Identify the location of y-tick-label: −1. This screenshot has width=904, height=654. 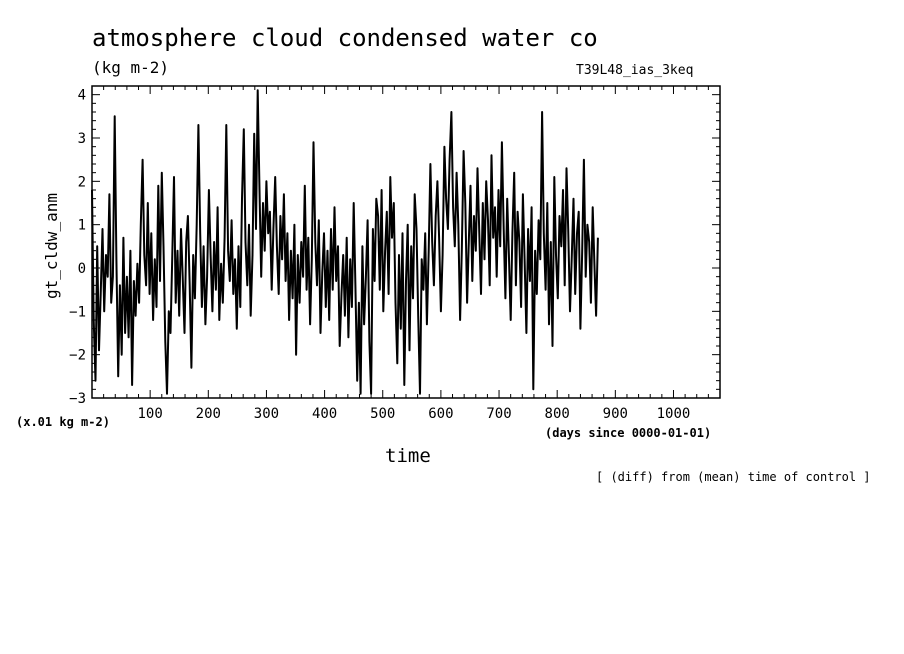
(77, 312).